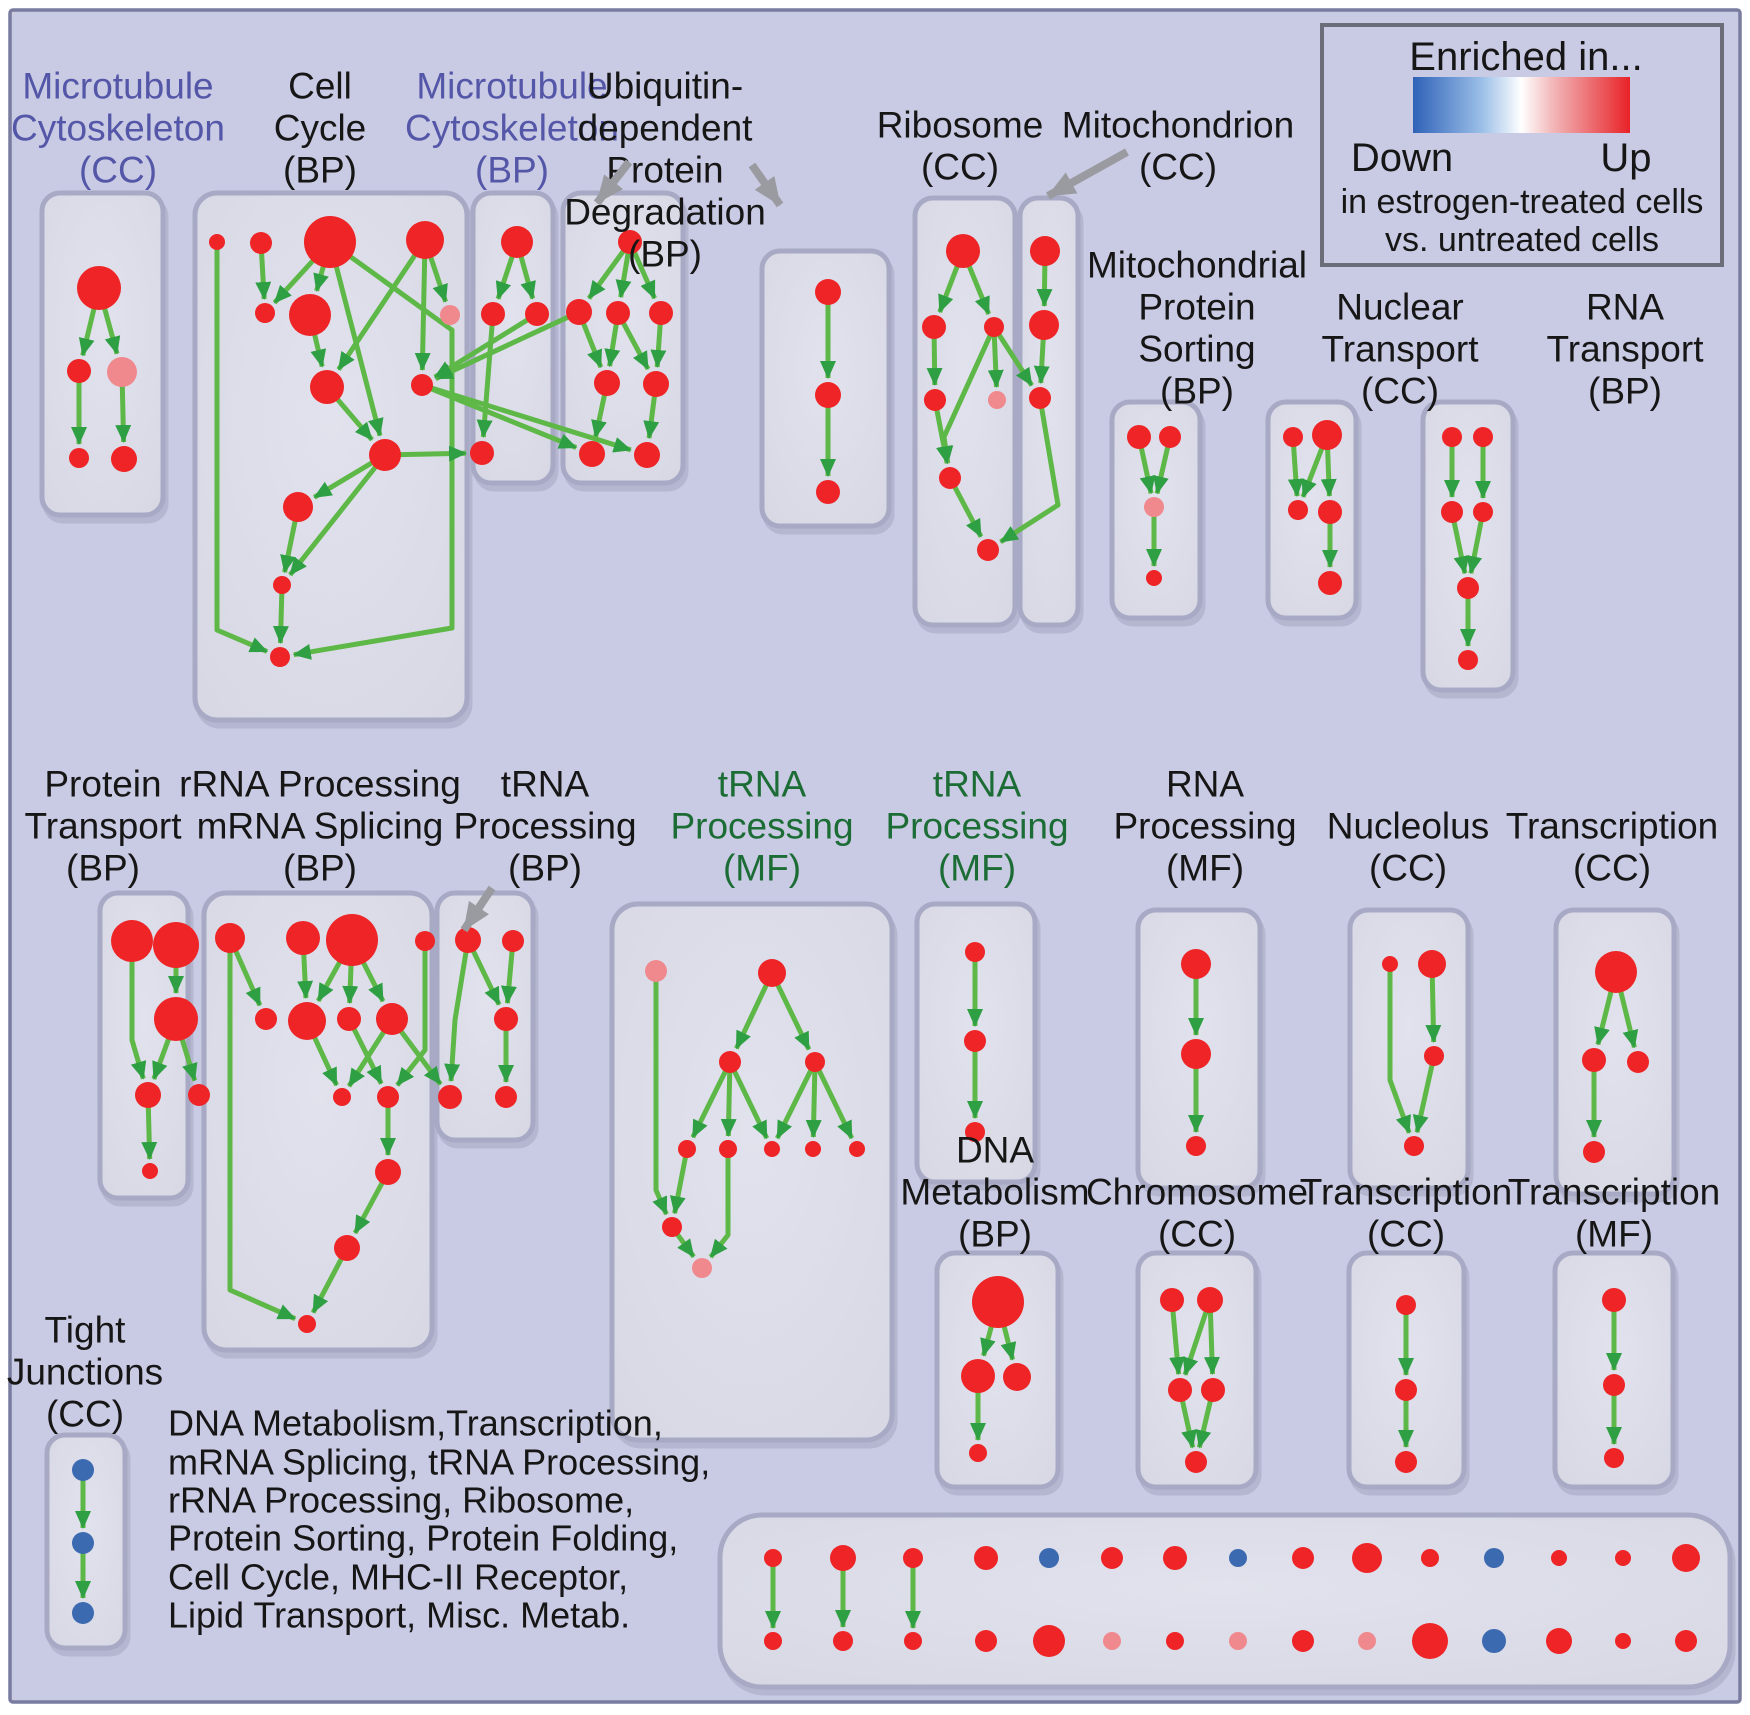 The image size is (1750, 1715). I want to click on box-microtubule-cytoskeleton-bp, so click(513, 338).